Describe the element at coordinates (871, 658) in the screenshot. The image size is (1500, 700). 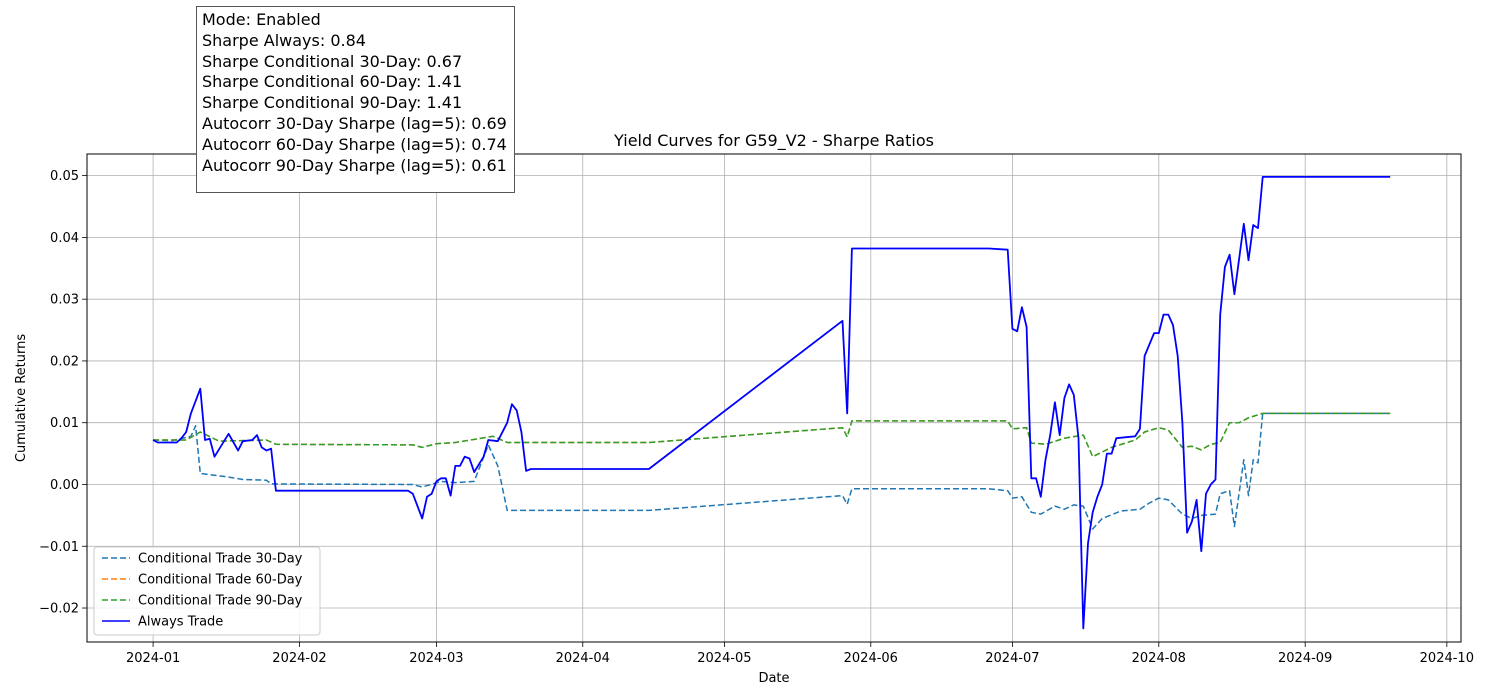
I see `x-tick-label: 2024-06` at that location.